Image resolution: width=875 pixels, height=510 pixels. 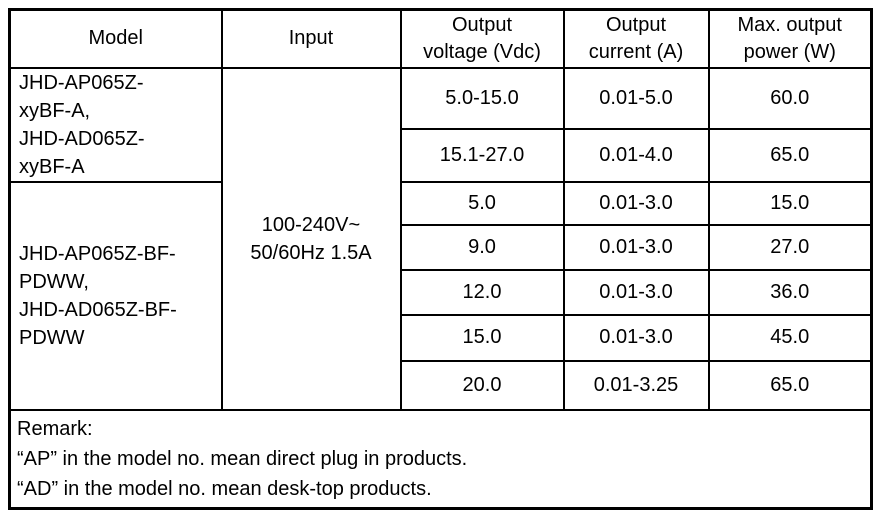 I want to click on voltage-value: 20.0, so click(x=482, y=385).